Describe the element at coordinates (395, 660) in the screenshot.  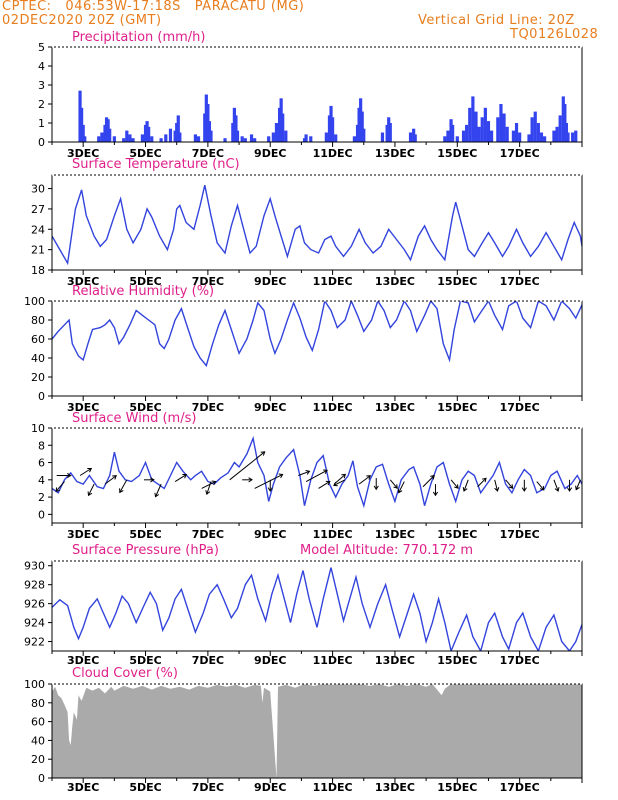
I see `x-tick-label: 13DEC` at that location.